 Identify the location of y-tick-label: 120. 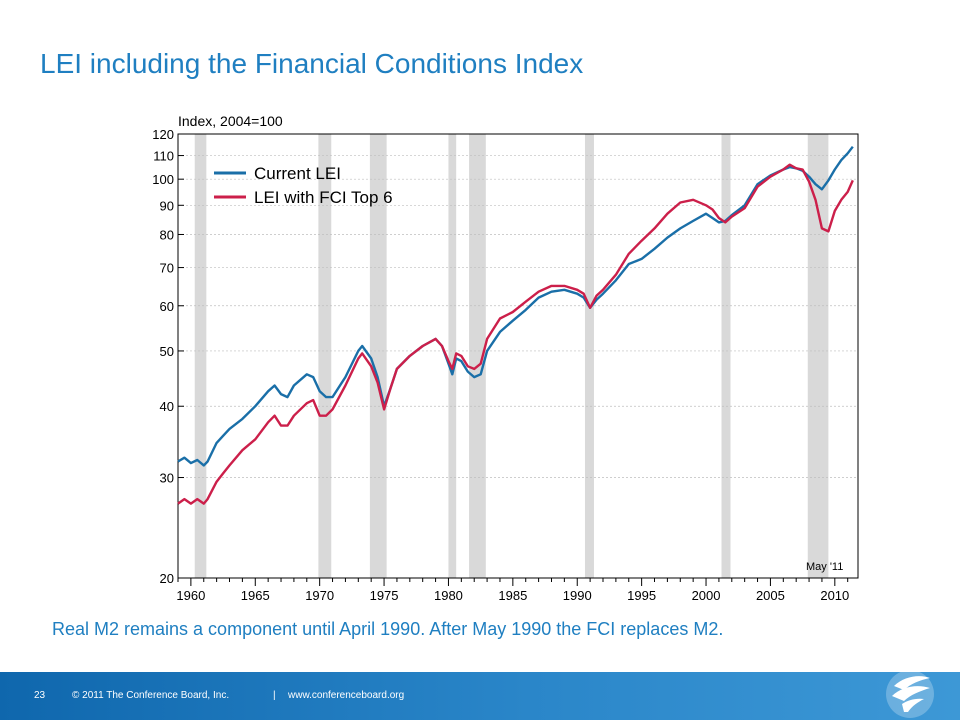
(163, 134).